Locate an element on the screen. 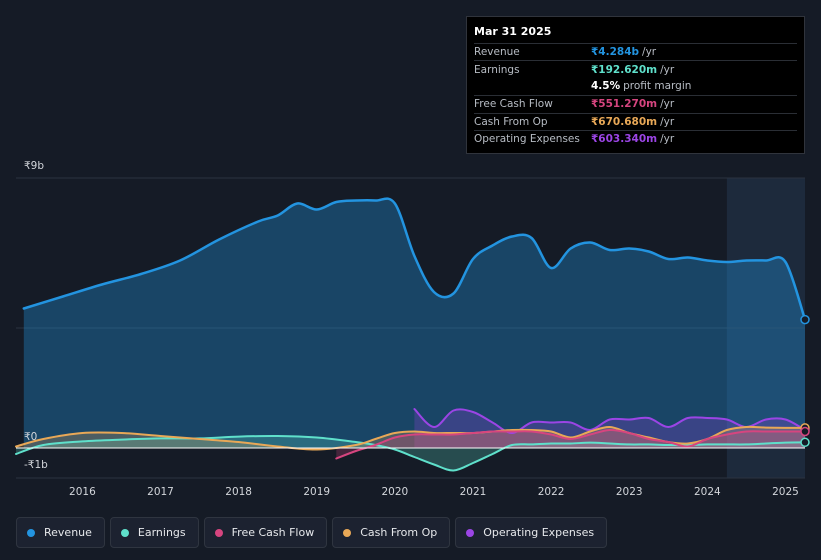 The width and height of the screenshot is (821, 560). legend-label: Free Cash Flow is located at coordinates (273, 532).